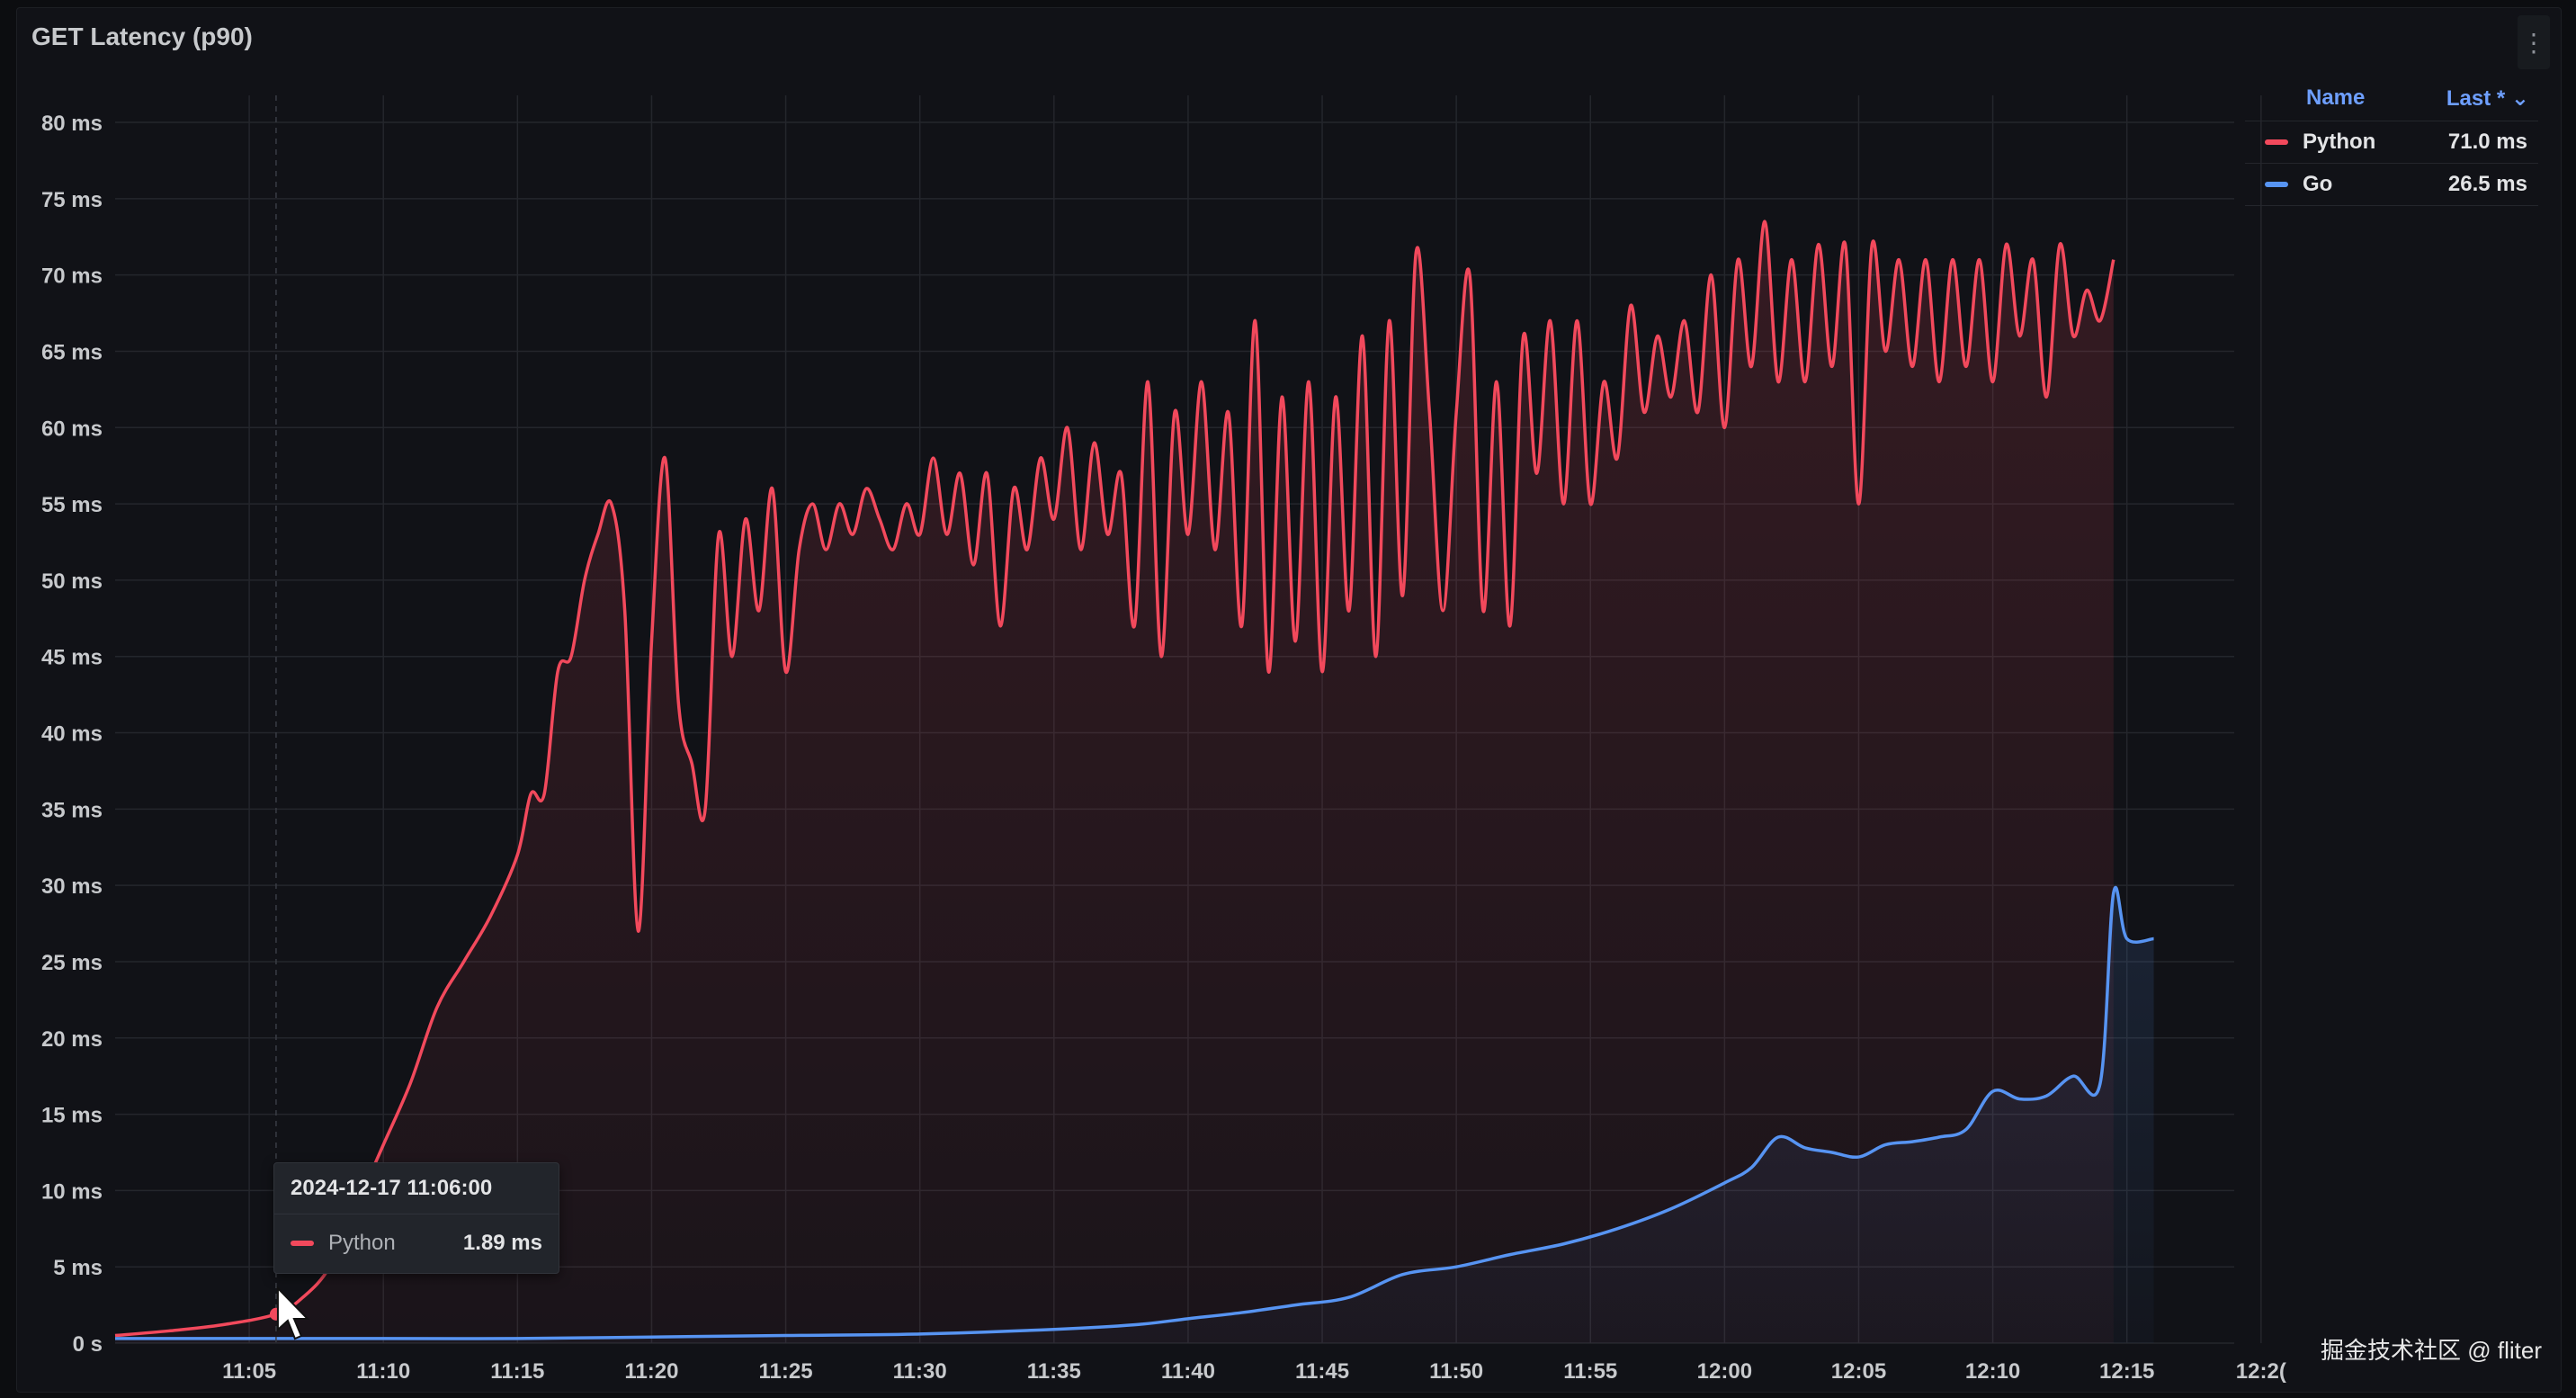 Image resolution: width=2576 pixels, height=1398 pixels. I want to click on legend: Name Last * ⌄ Python 71.0 ms Go 26.5 ms, so click(2391, 141).